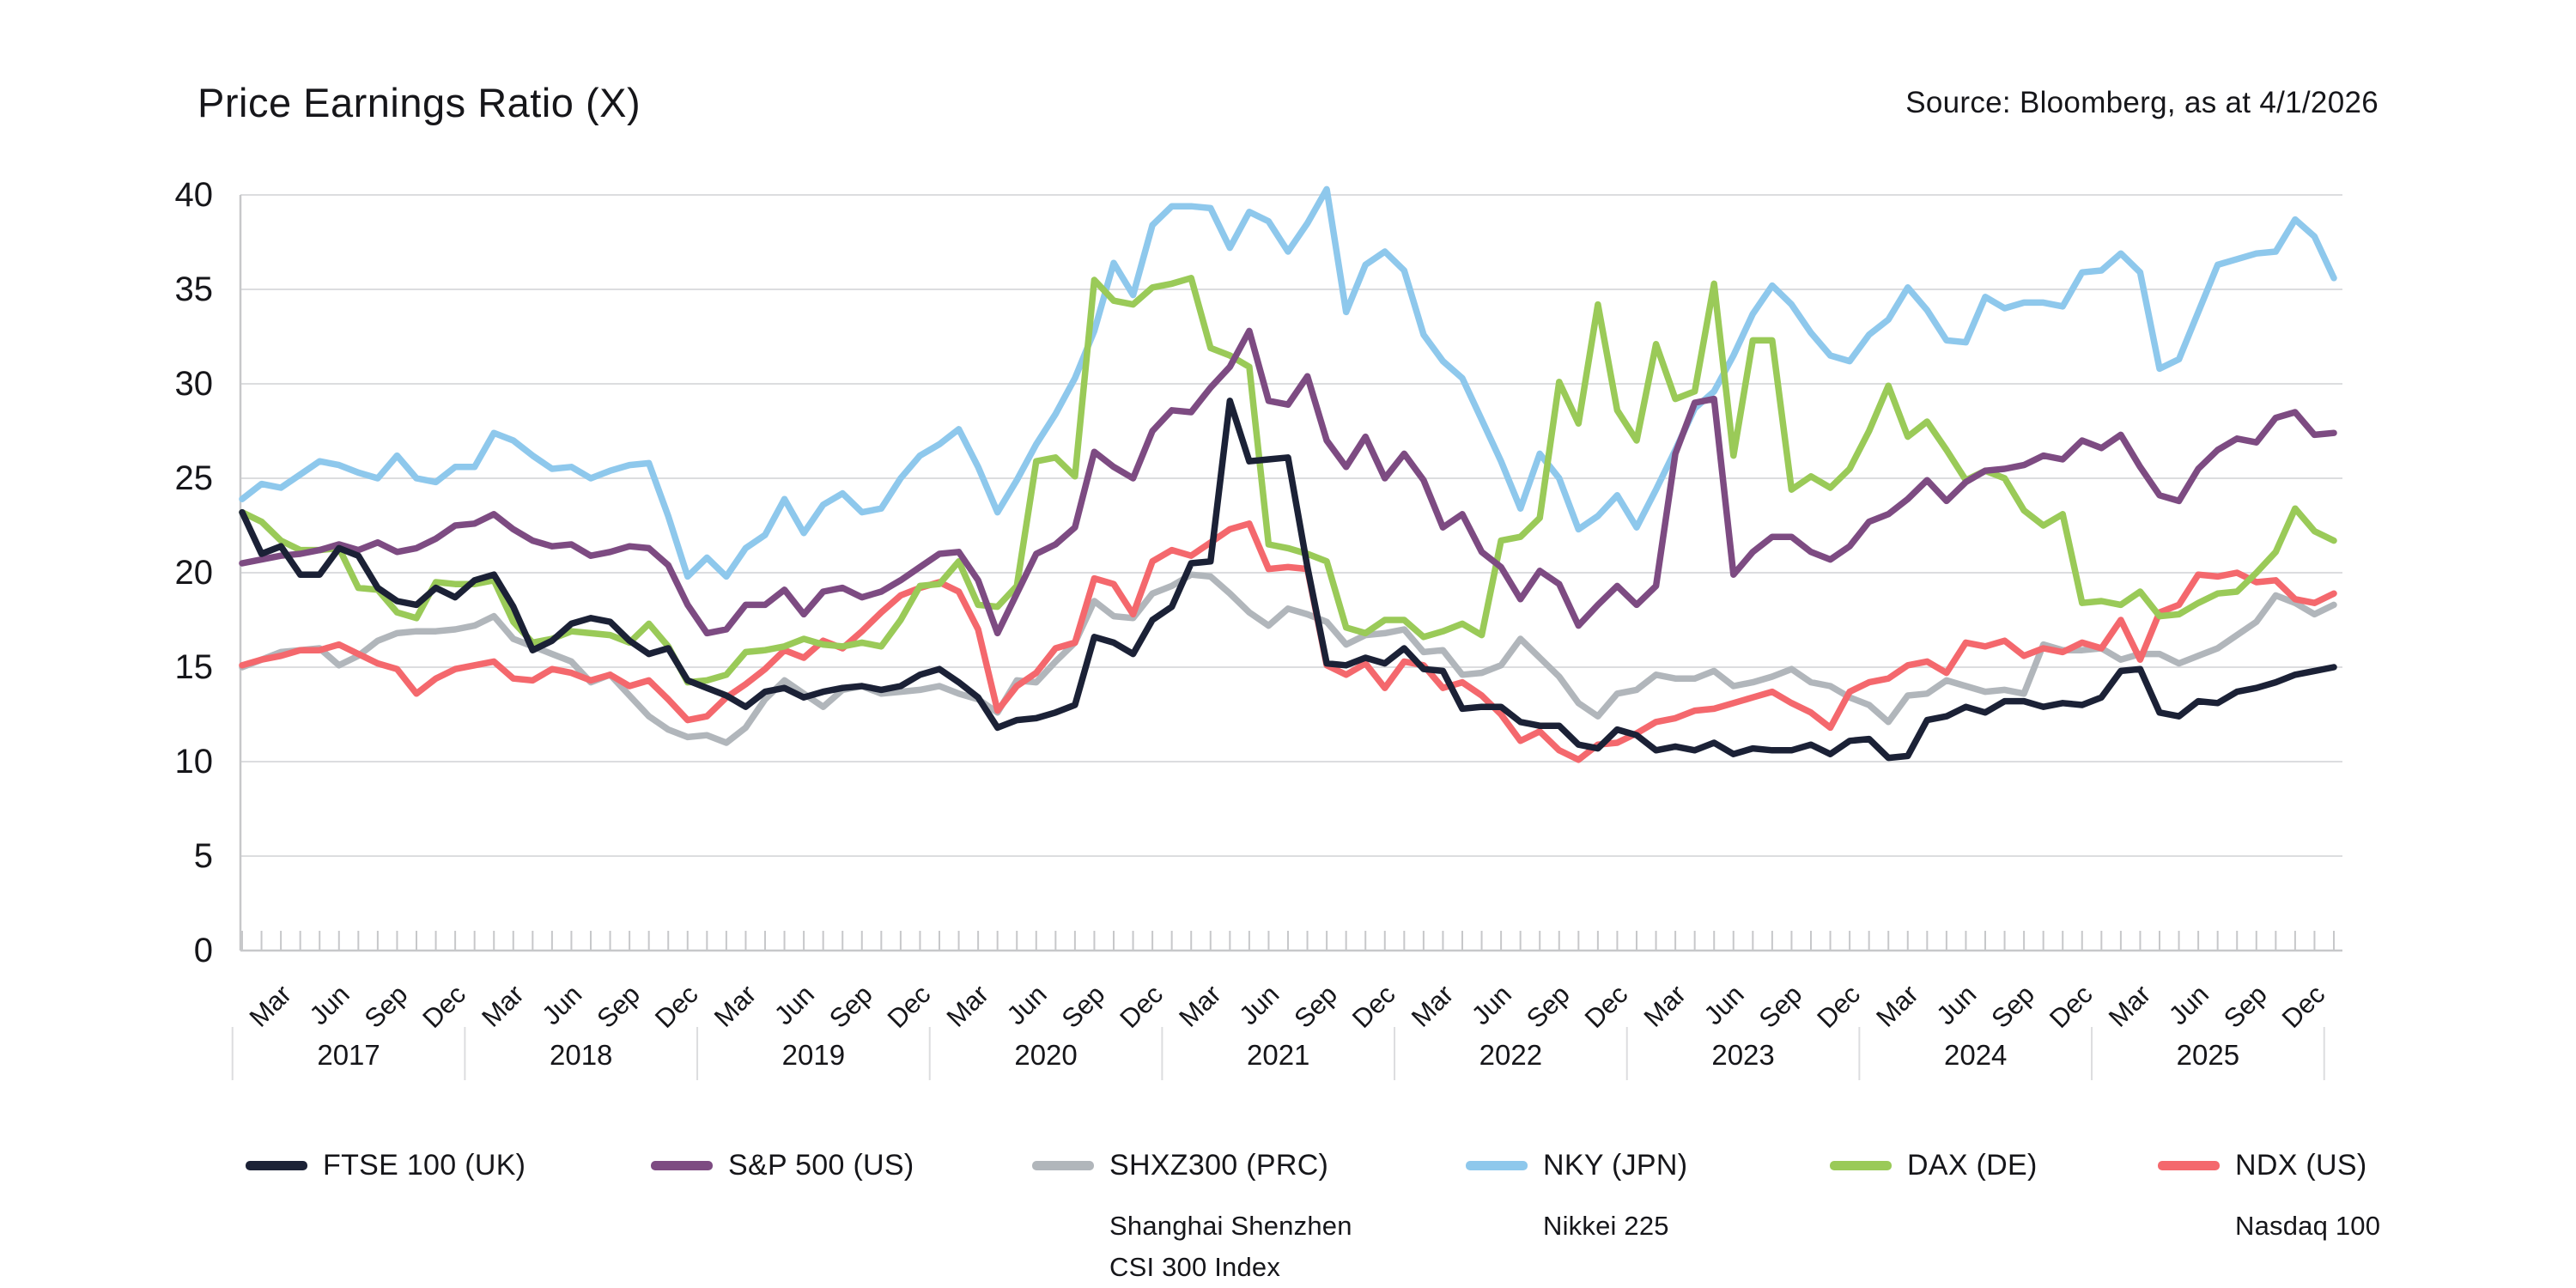  Describe the element at coordinates (194, 195) in the screenshot. I see `y-axis-tick-label: 40` at that location.